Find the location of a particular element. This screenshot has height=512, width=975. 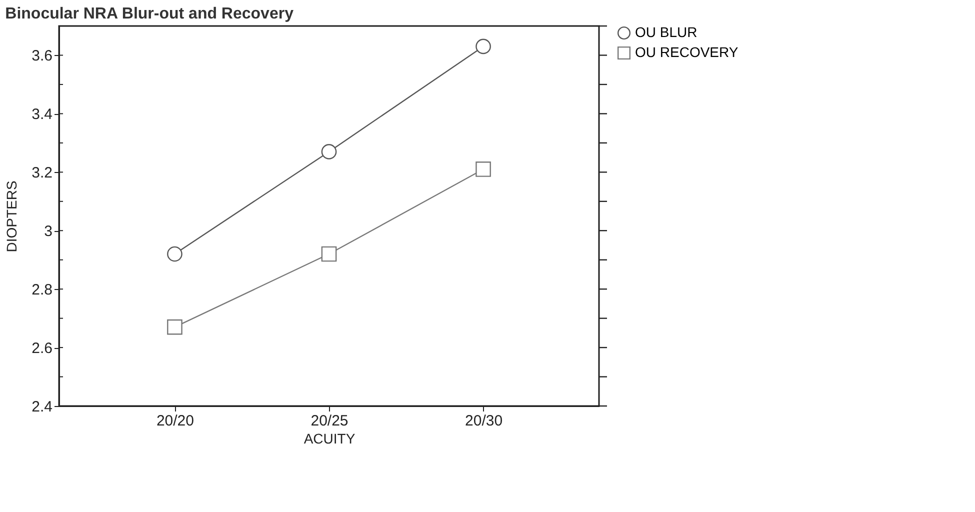

y-tick-label: 2.6 is located at coordinates (42, 349).